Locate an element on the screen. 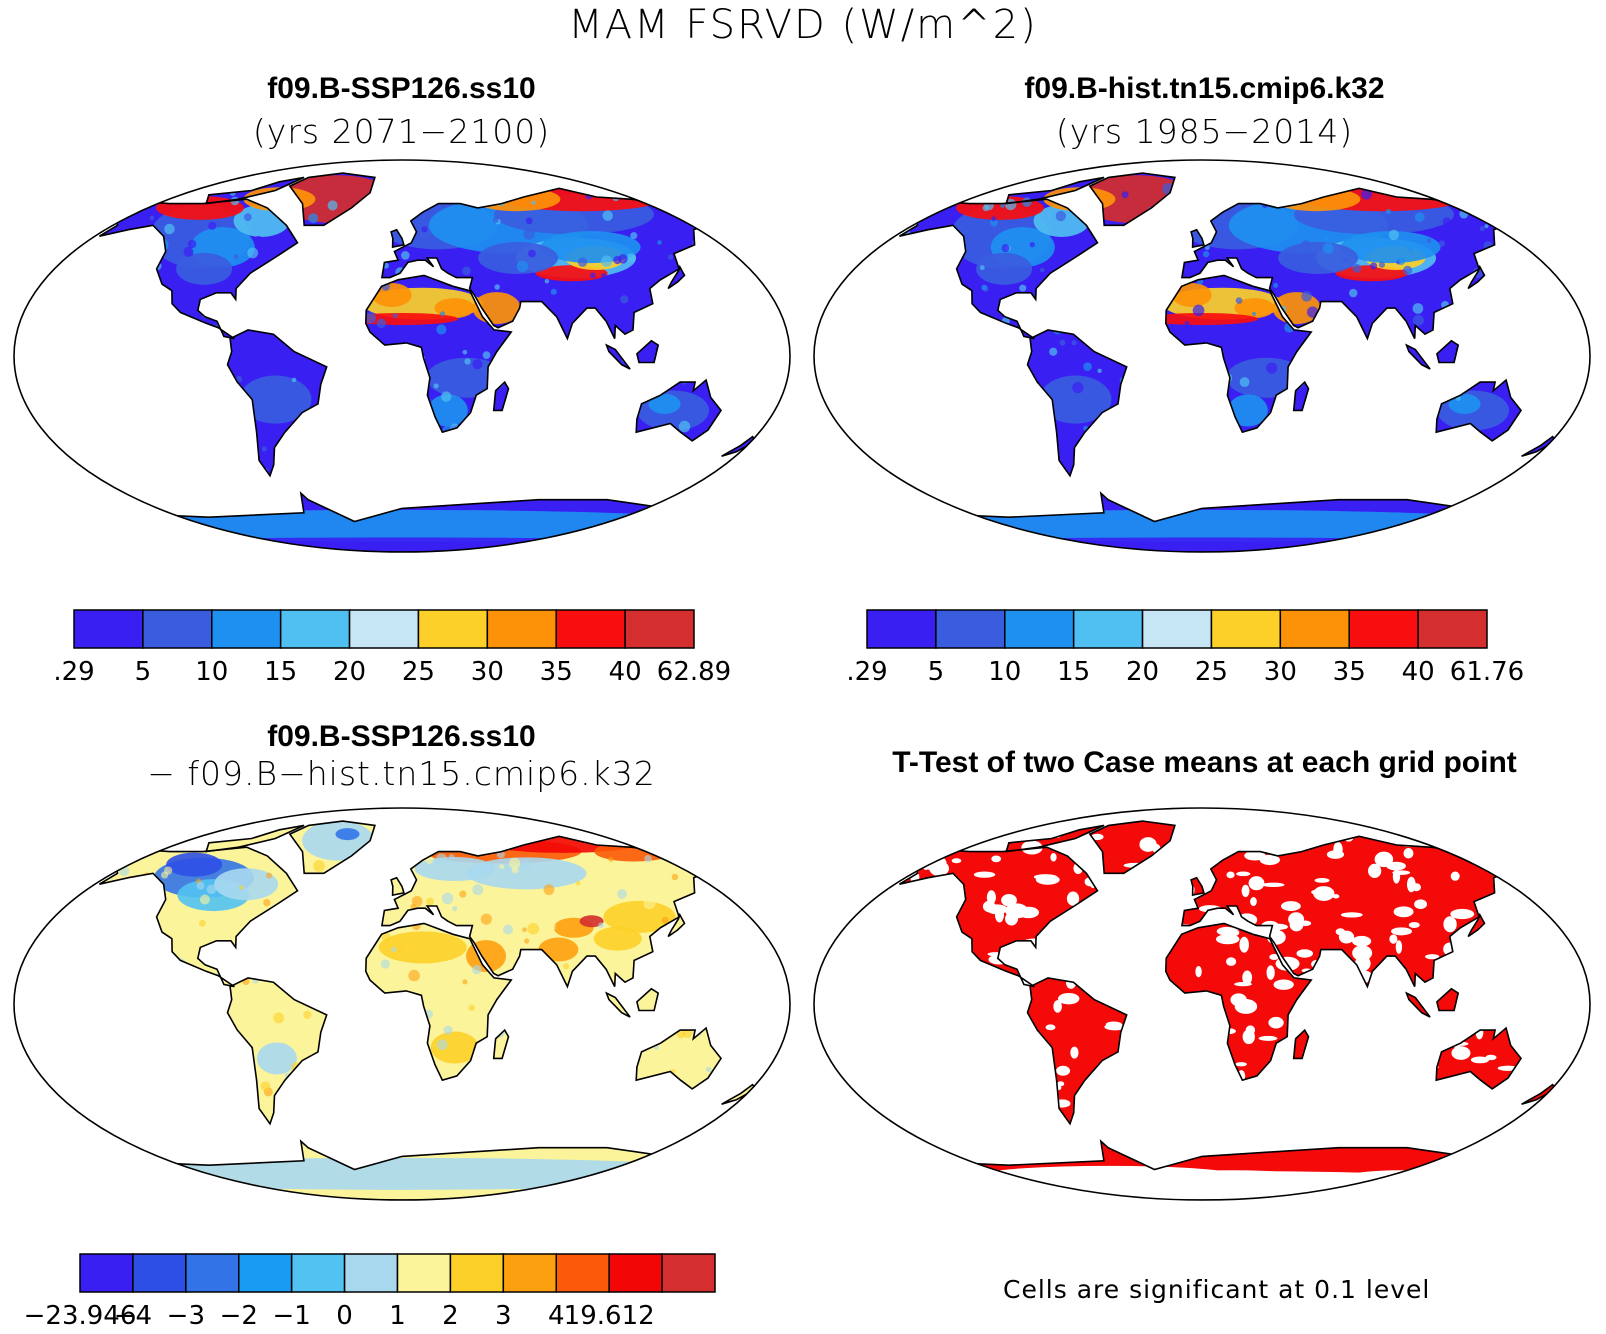  significance-note: Cells are significant at 0.1 level is located at coordinates (1217, 1289).